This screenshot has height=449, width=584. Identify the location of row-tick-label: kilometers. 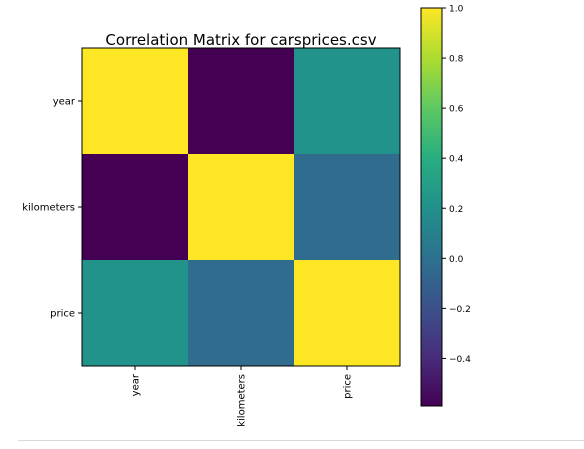
(48, 208).